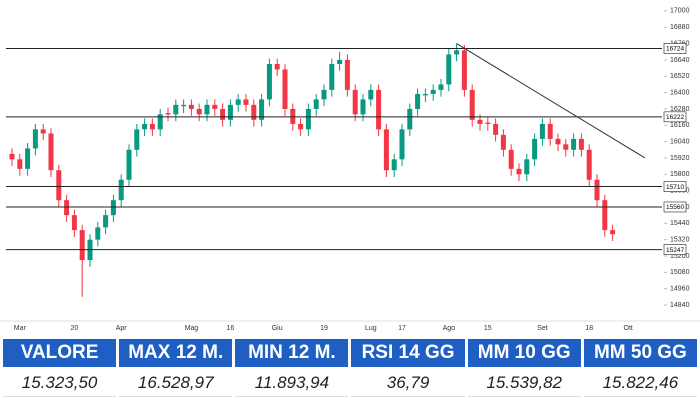 The height and width of the screenshot is (400, 700). I want to click on x-tick-label: 15, so click(488, 328).